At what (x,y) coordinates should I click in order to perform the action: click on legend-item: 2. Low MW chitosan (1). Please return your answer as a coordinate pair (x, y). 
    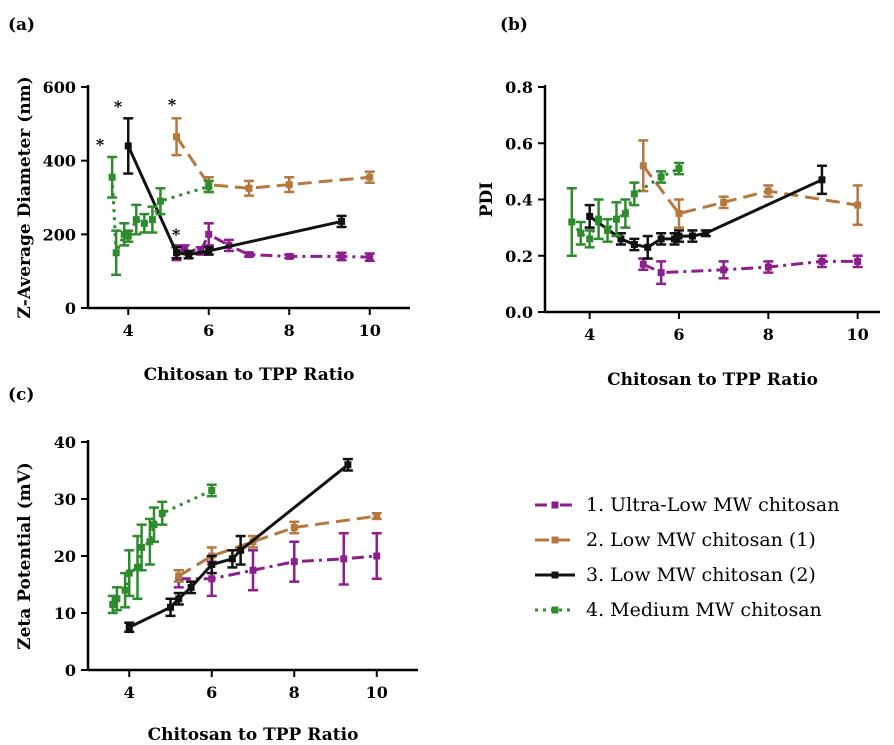
    Looking at the image, I should click on (675, 540).